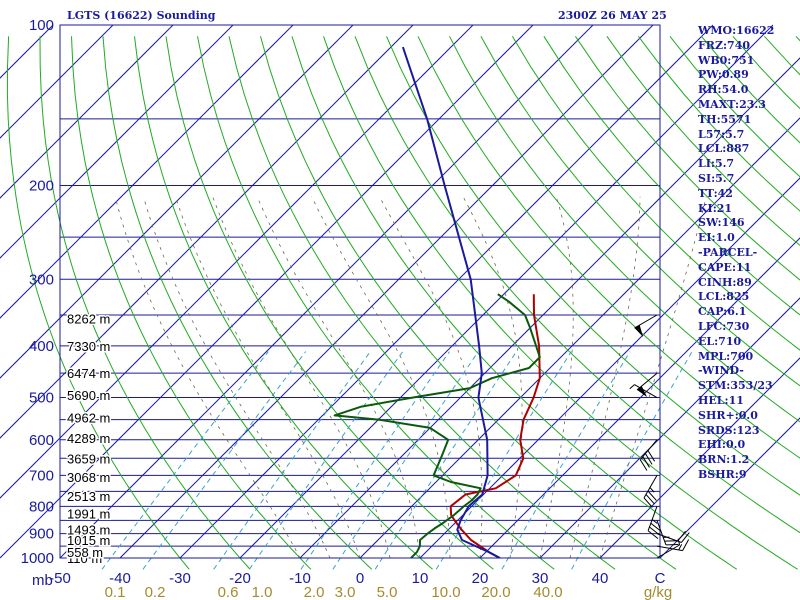 This screenshot has height=600, width=800. What do you see at coordinates (88, 530) in the screenshot?
I see `height-label: 1493 m` at bounding box center [88, 530].